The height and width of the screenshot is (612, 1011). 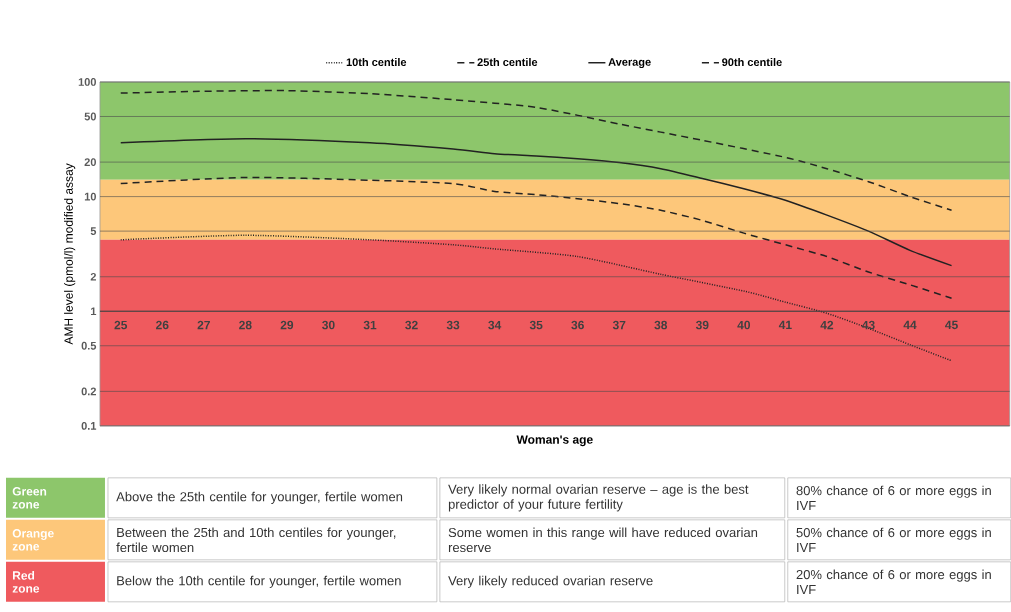 What do you see at coordinates (33, 540) in the screenshot?
I see `text: Orange zone` at bounding box center [33, 540].